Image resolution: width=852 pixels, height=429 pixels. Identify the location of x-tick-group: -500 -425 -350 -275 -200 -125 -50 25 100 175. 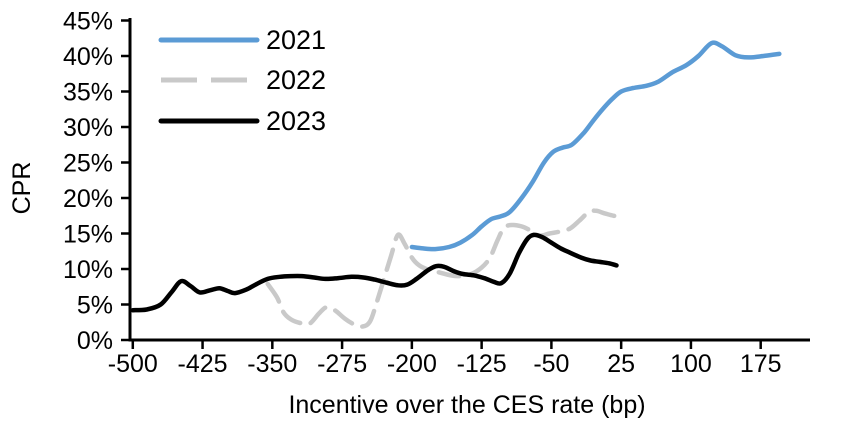
(445, 359).